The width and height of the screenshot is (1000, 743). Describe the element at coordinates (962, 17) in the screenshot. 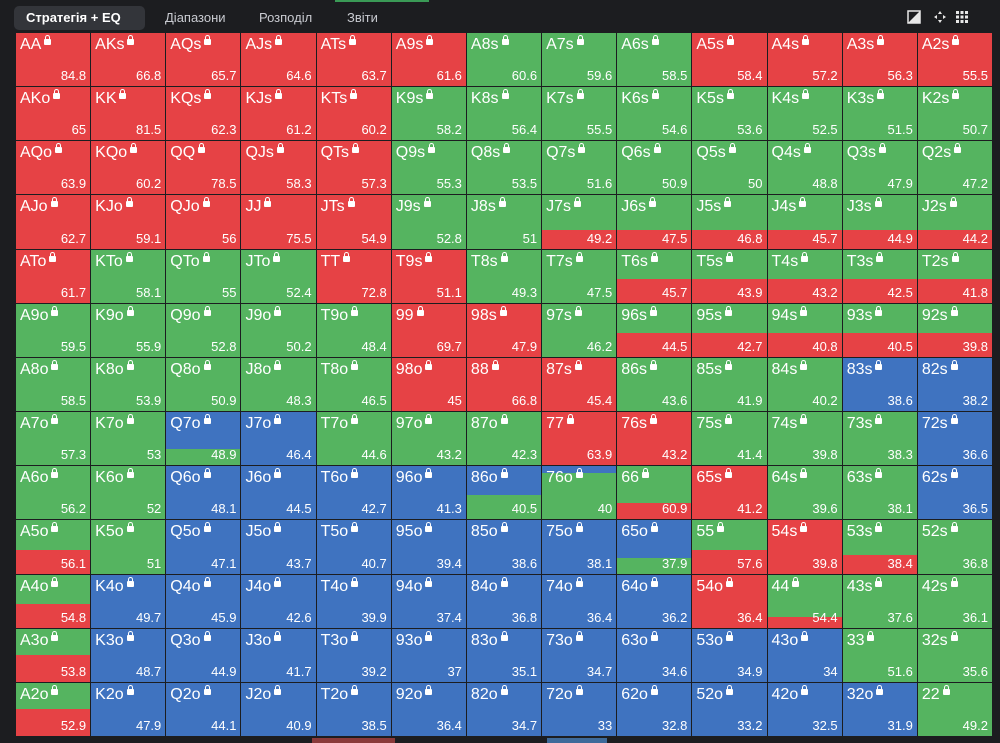

I see `grid-icon` at that location.